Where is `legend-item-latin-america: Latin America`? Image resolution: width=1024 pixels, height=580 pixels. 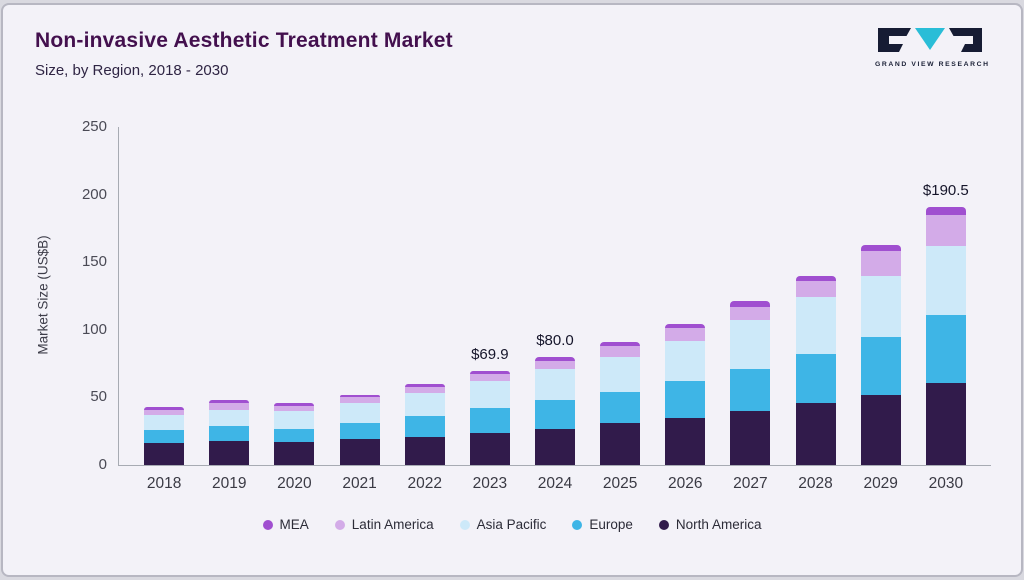
legend-item-latin-america: Latin America is located at coordinates (384, 524).